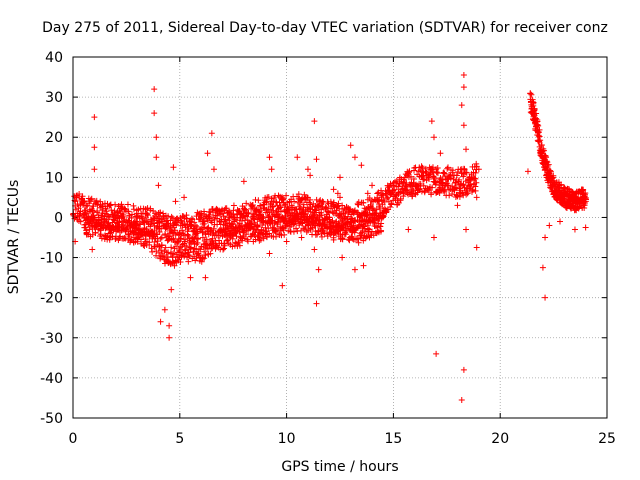  Describe the element at coordinates (51, 419) in the screenshot. I see `y-tick-label: -50` at that location.